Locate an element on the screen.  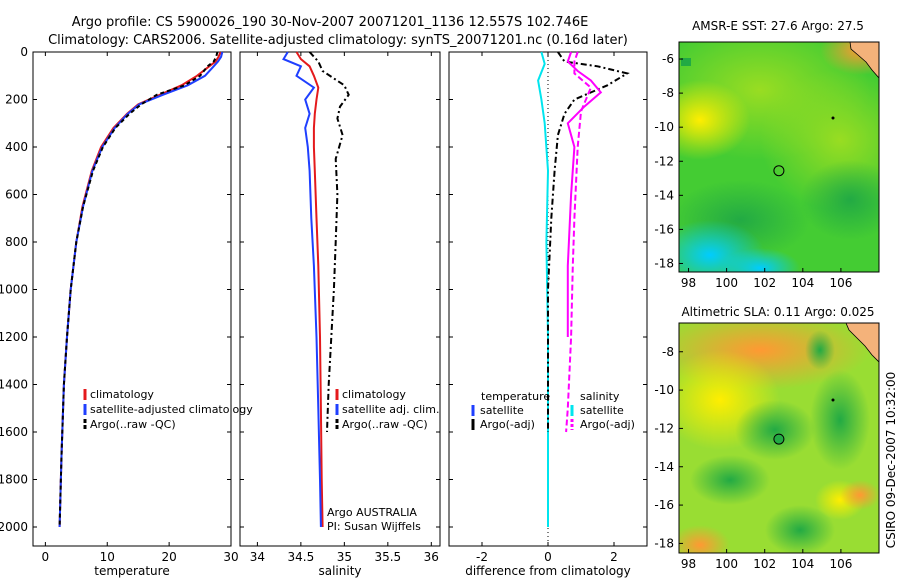
y-tick-label: 1000 is located at coordinates (14, 290).